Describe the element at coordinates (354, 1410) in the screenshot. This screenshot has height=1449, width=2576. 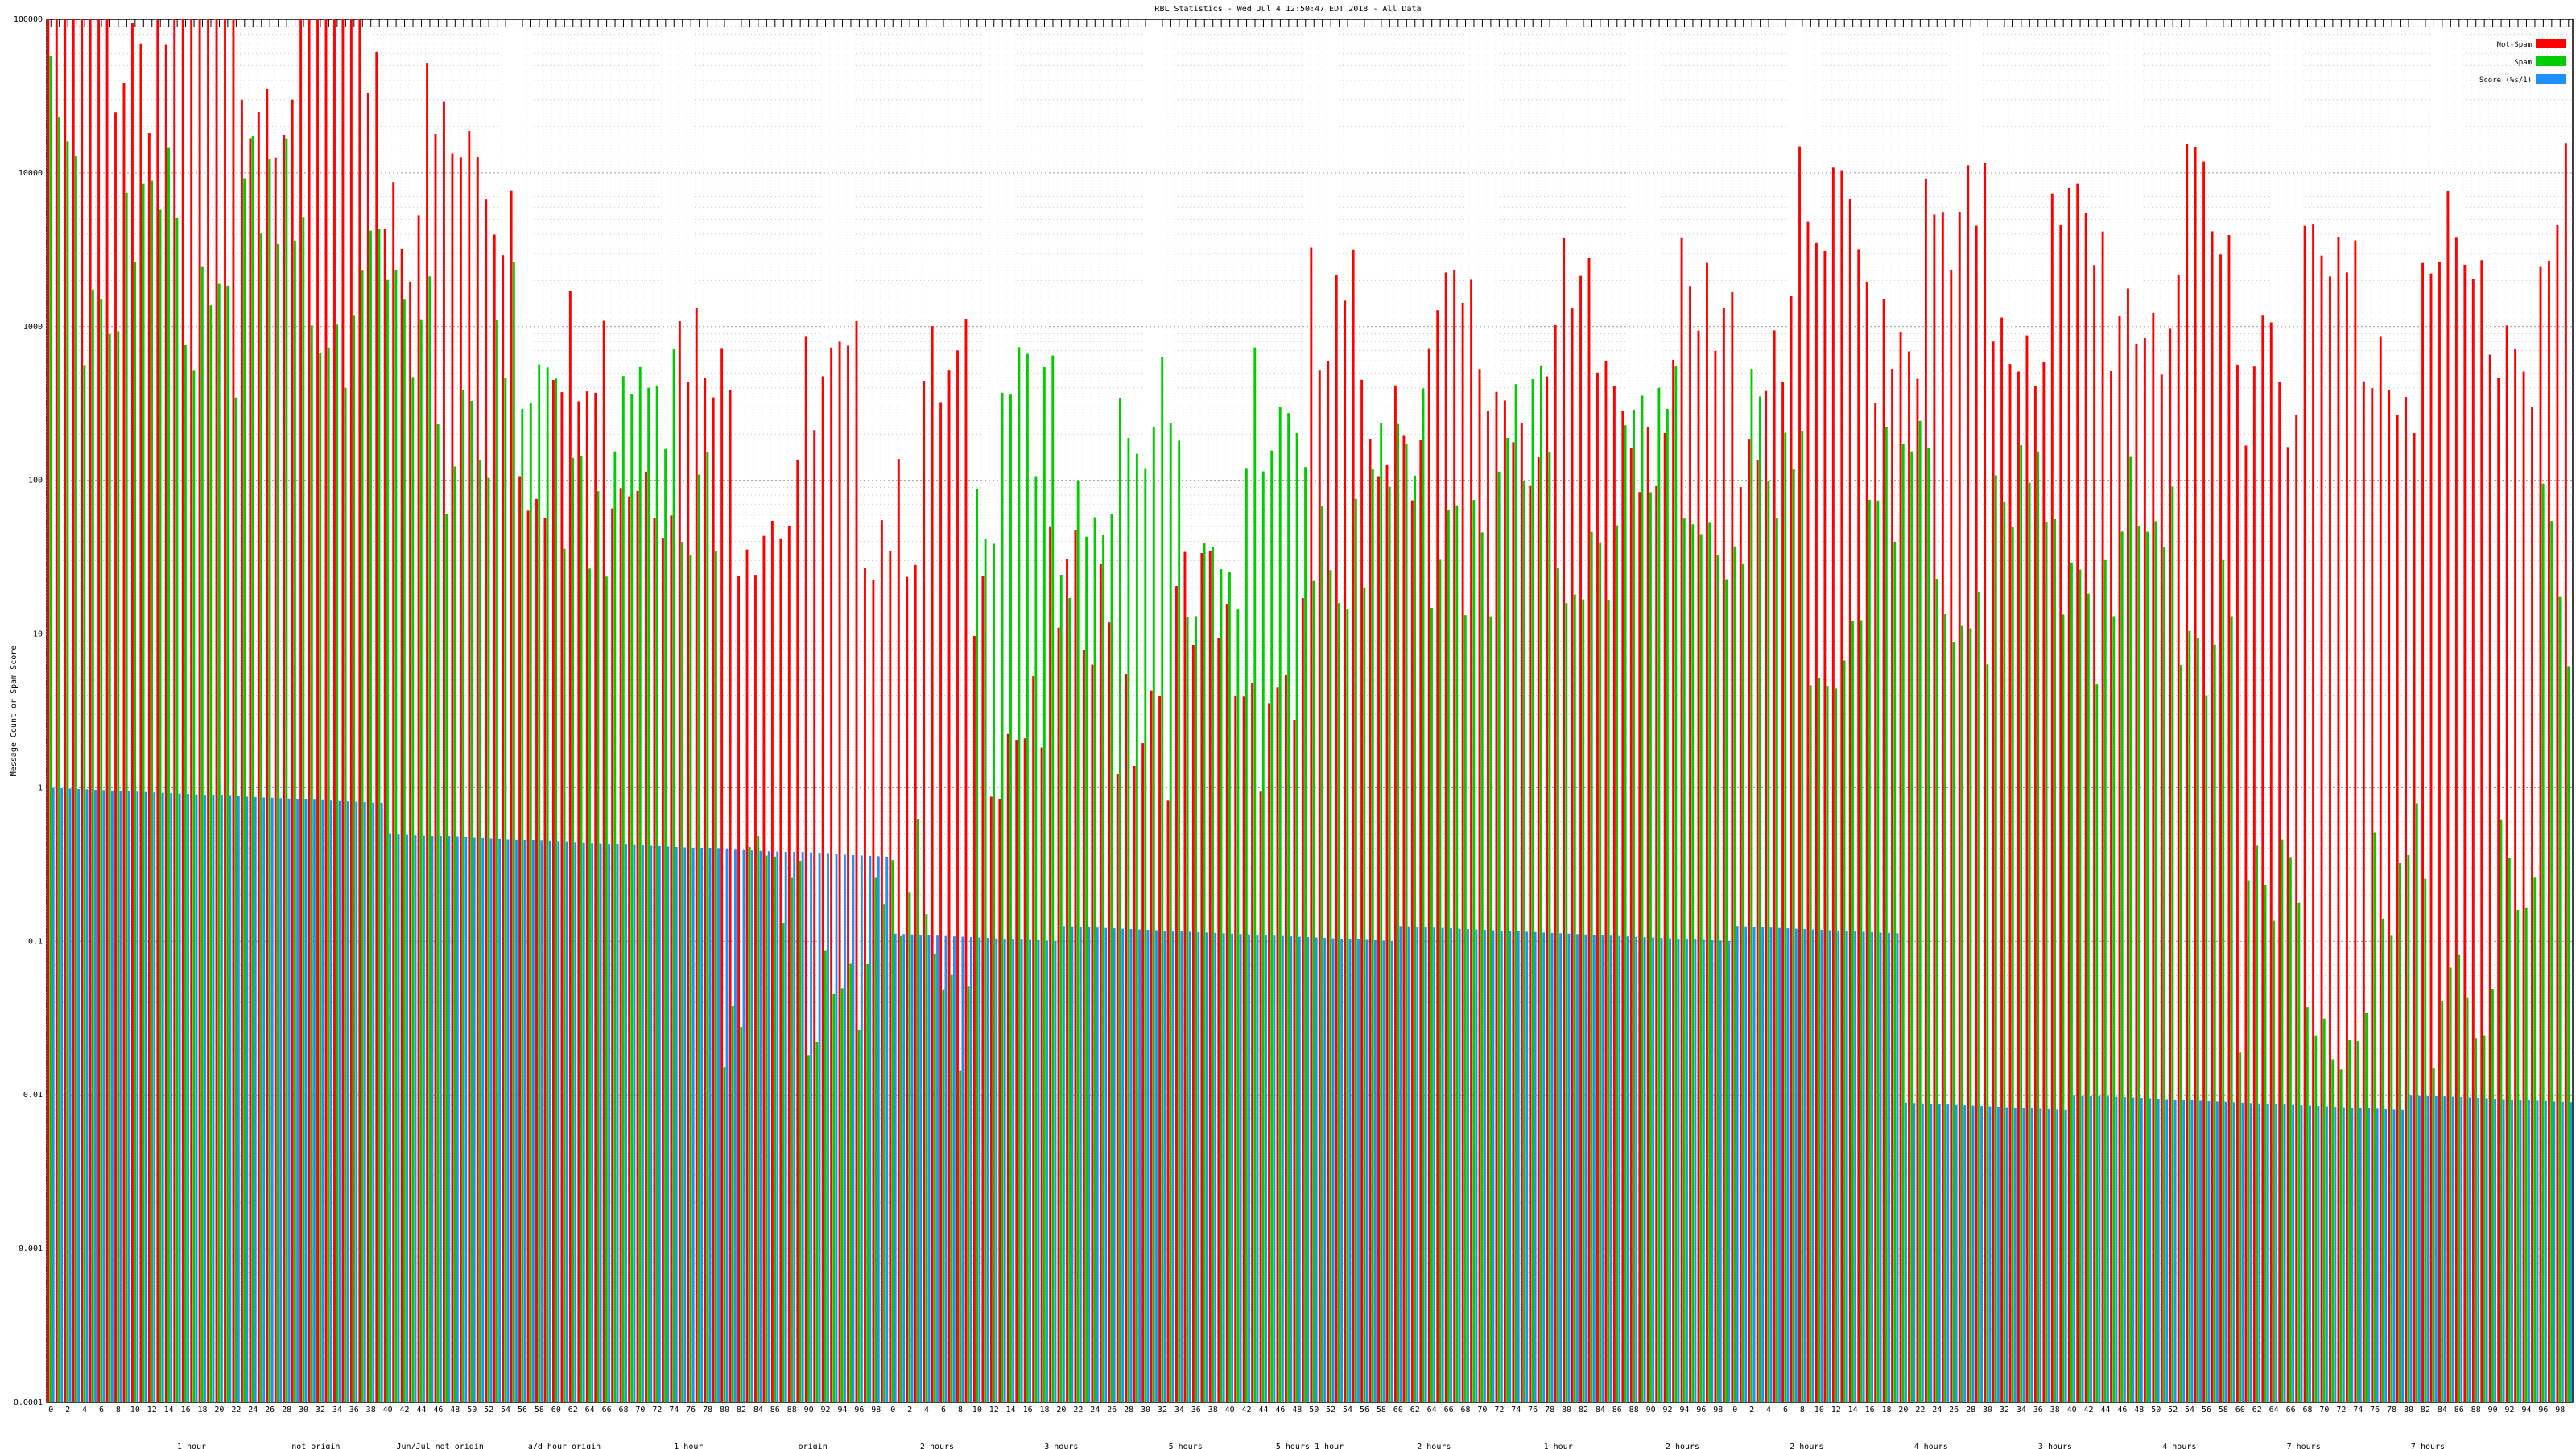
I see `x-tick-label: 36` at that location.